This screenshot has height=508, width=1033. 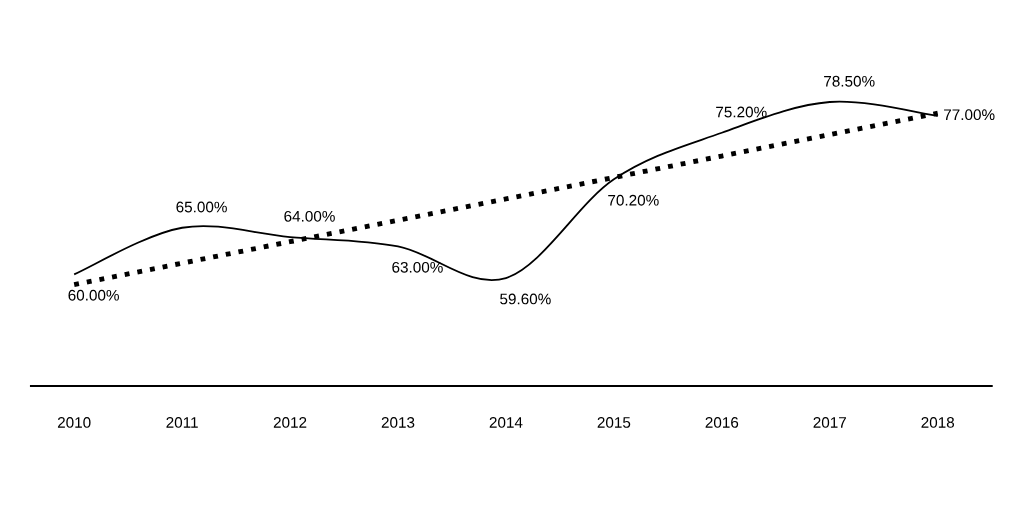 What do you see at coordinates (201, 207) in the screenshot?
I see `data-label: 65.00%` at bounding box center [201, 207].